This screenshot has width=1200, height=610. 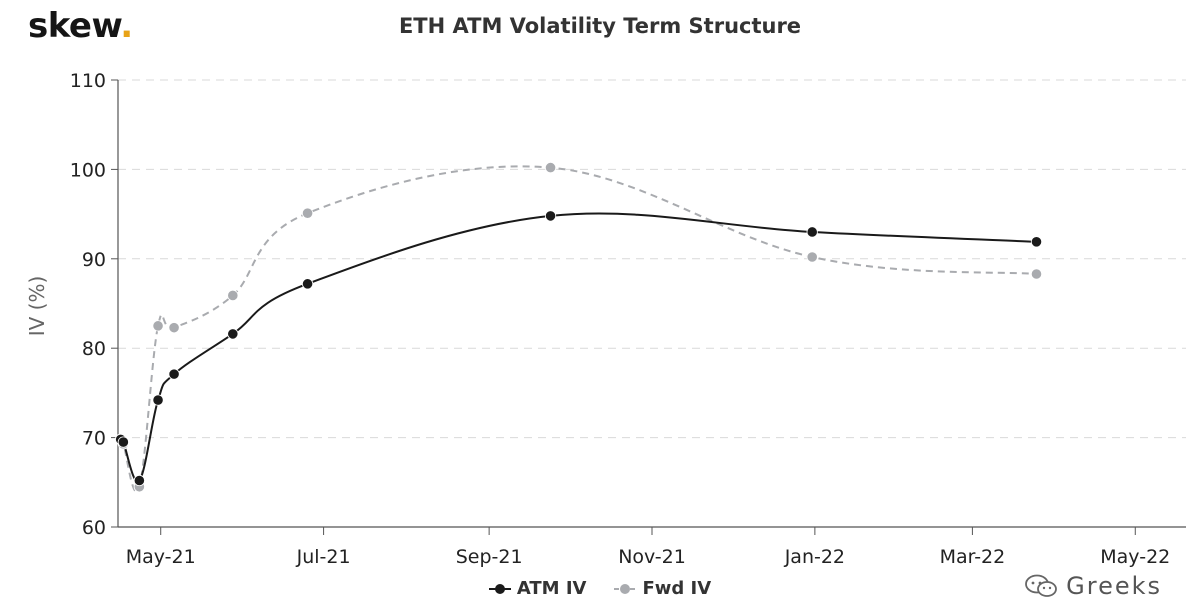 I want to click on legend-item-fwd-iv: Fwd IV, so click(x=662, y=588).